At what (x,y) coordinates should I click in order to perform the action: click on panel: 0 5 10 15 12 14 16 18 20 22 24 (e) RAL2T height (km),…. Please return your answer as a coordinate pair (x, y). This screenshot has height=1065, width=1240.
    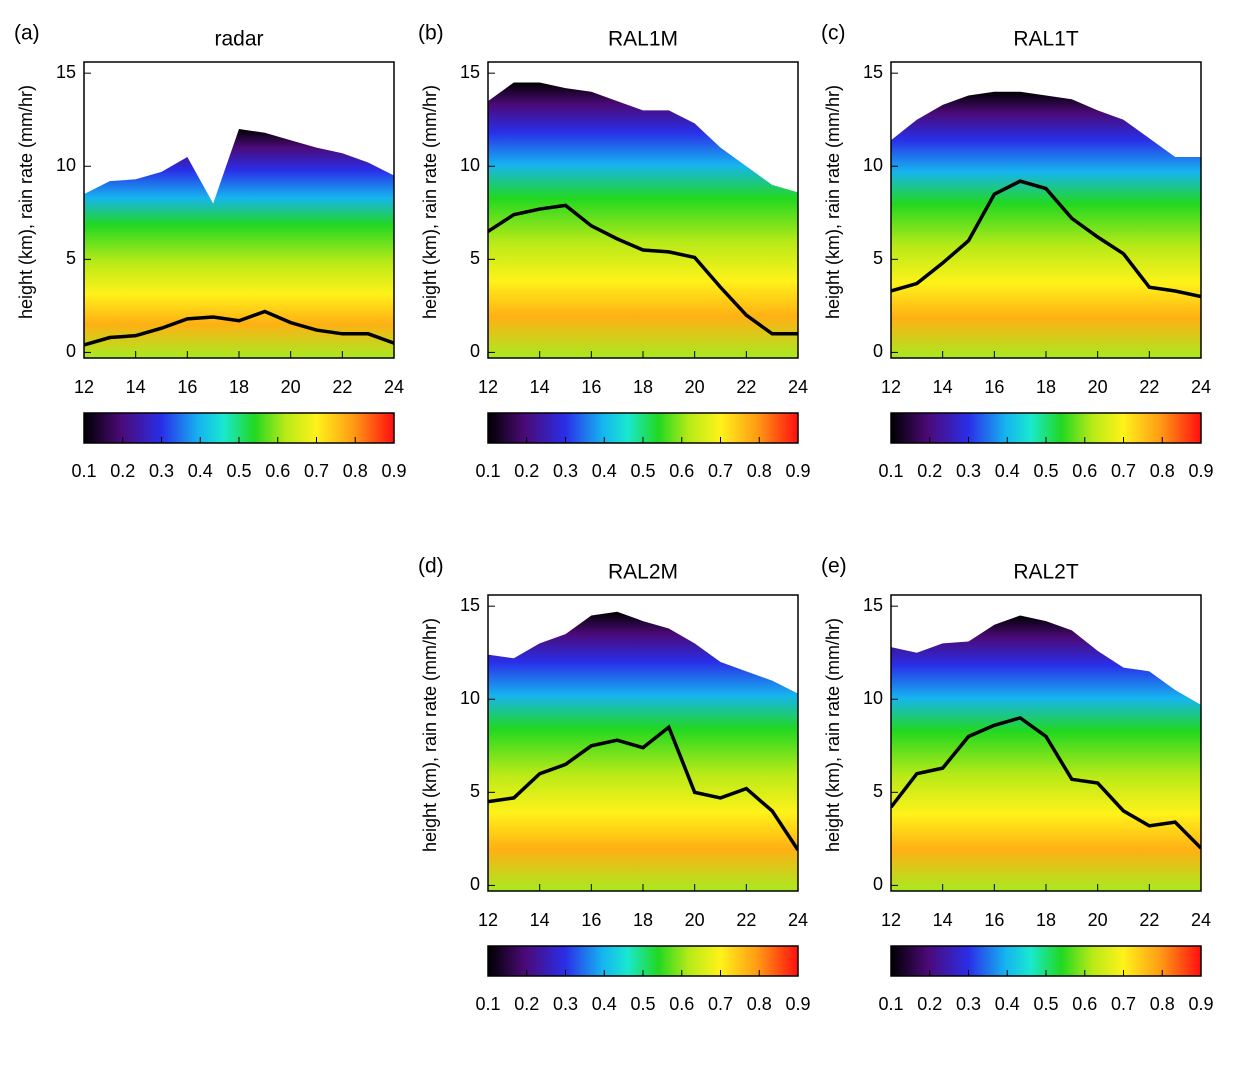
    Looking at the image, I should click on (1017, 784).